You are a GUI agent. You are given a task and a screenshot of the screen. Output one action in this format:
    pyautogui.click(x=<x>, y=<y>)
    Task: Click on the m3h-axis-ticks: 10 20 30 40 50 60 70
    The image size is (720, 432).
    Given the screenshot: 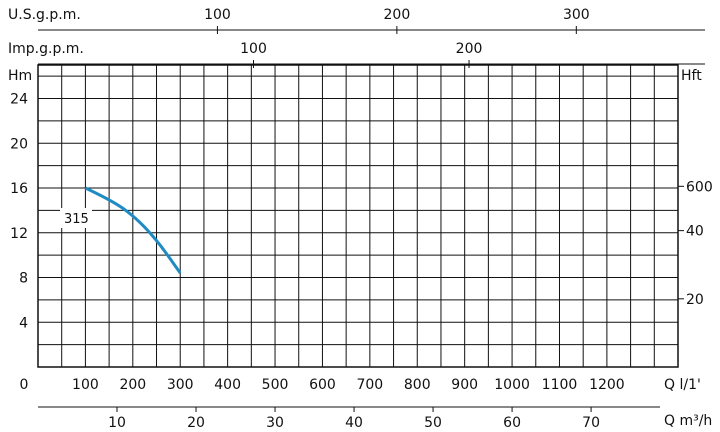 What is the action you would take?
    pyautogui.click(x=354, y=419)
    